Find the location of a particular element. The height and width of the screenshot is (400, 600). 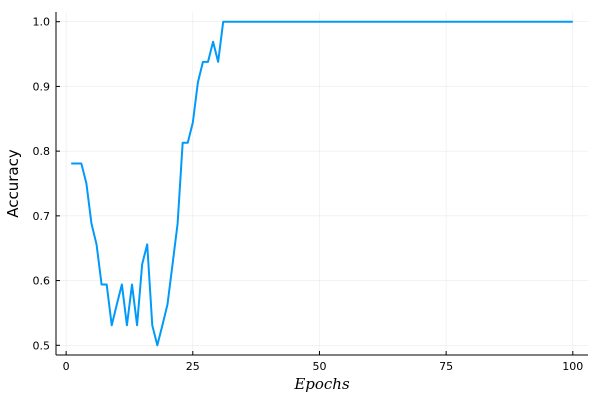

x-tick-label: 100 is located at coordinates (572, 366).